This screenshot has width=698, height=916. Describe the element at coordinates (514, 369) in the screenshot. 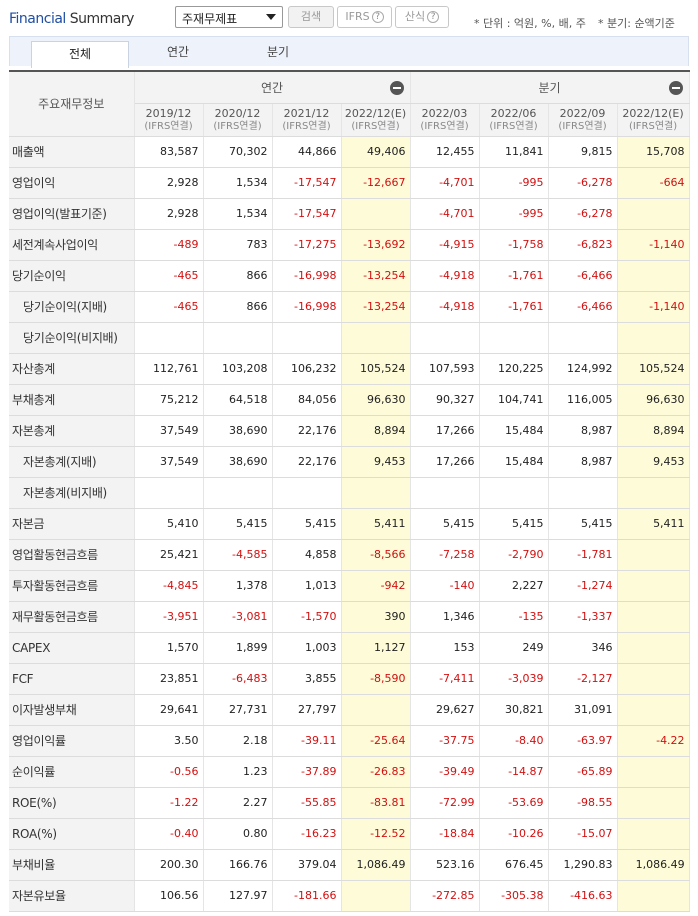

I see `value-cell: 120,225` at that location.